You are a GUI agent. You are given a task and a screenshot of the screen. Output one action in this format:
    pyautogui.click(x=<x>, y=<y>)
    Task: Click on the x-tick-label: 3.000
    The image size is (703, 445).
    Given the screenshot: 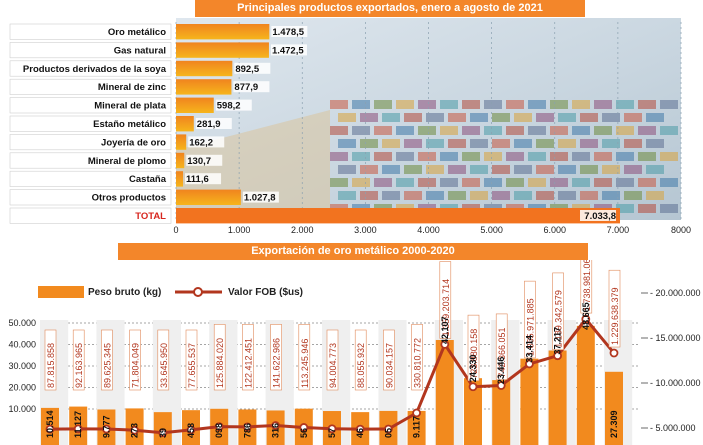 What is the action you would take?
    pyautogui.click(x=365, y=230)
    